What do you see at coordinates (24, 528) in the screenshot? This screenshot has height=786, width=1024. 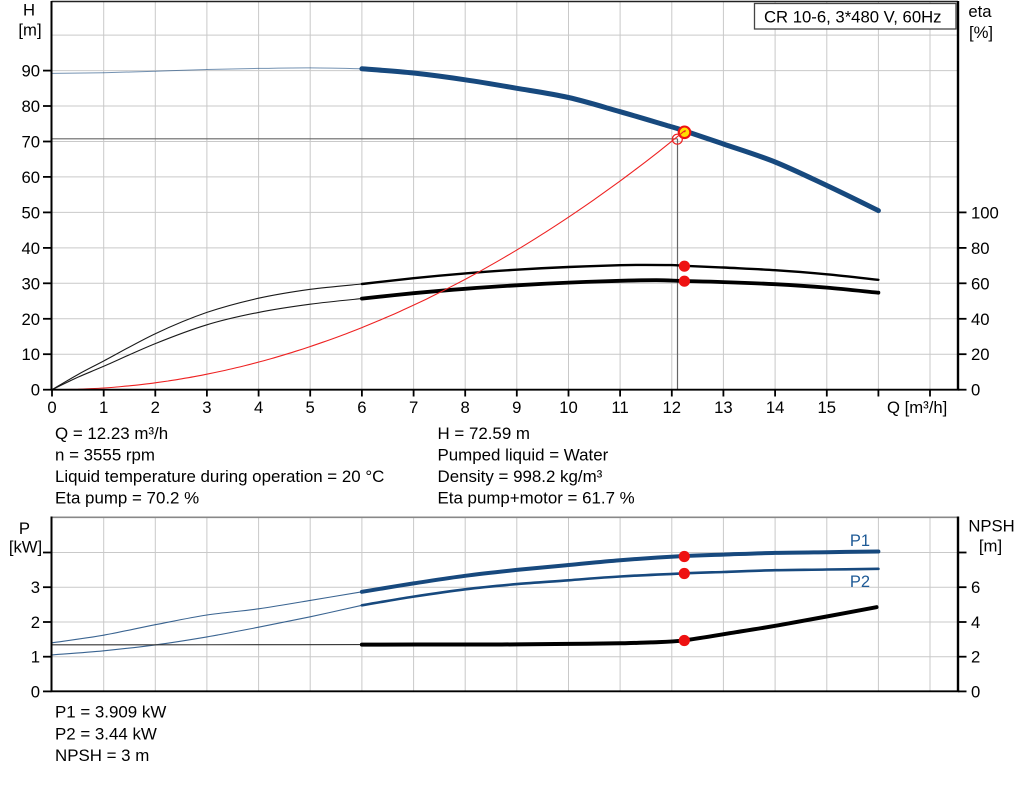 I see `svg-text: P` at bounding box center [24, 528].